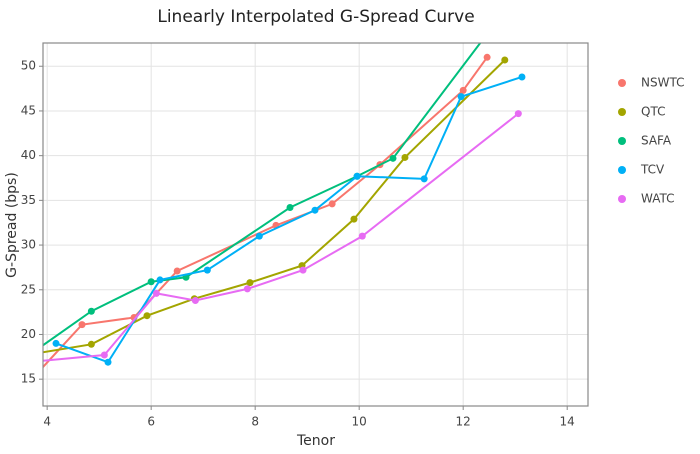 This screenshot has width=700, height=454. What do you see at coordinates (315, 17) in the screenshot?
I see `chart-title: Linearly Interpolated G-Spread Curve` at bounding box center [315, 17].